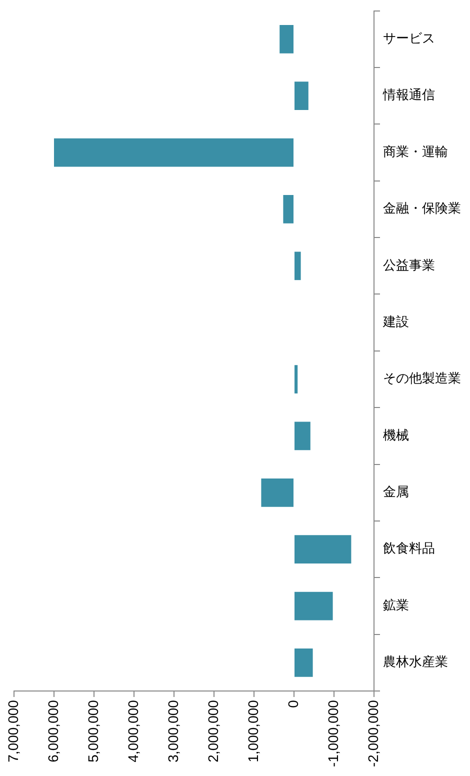 The height and width of the screenshot is (776, 470). What do you see at coordinates (409, 266) in the screenshot?
I see `y-tick-label: 公益事業` at bounding box center [409, 266].